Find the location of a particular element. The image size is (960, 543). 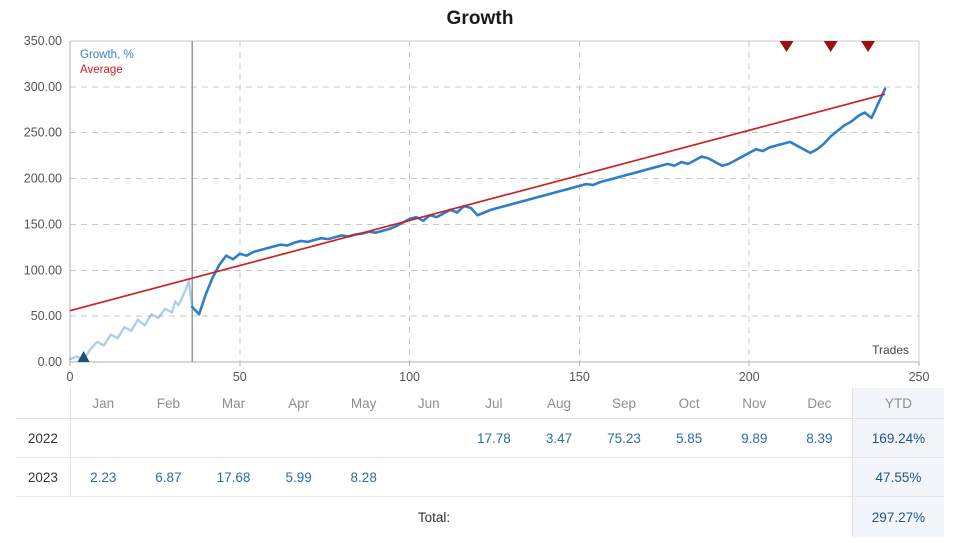

y-tick-label: 100.00 is located at coordinates (43, 270).